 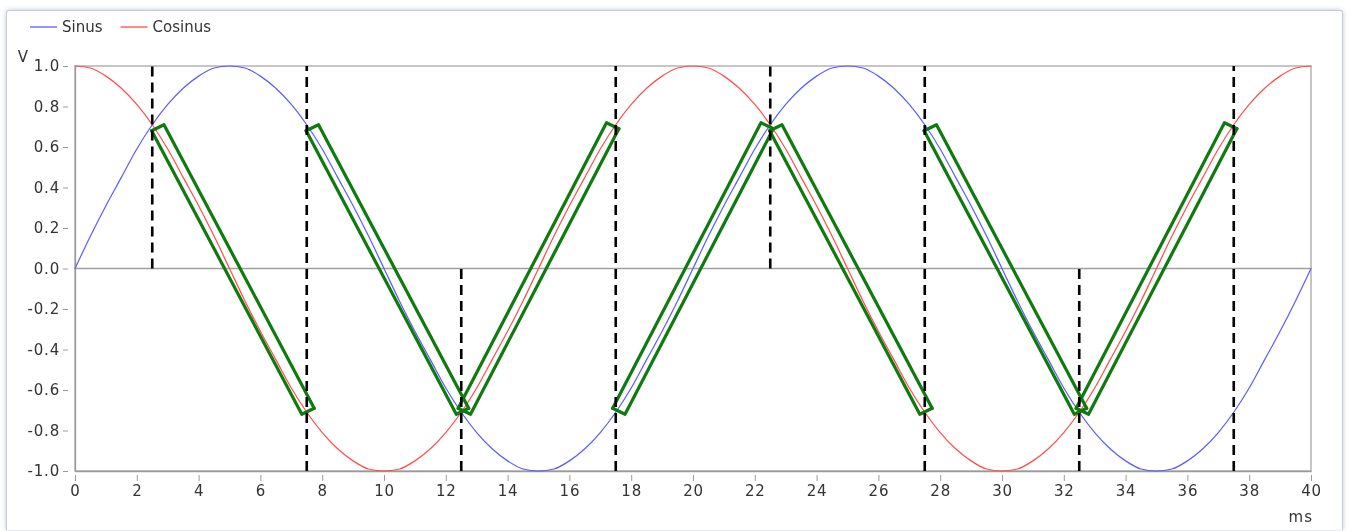 What do you see at coordinates (1250, 490) in the screenshot?
I see `x-tick-label: 38` at bounding box center [1250, 490].